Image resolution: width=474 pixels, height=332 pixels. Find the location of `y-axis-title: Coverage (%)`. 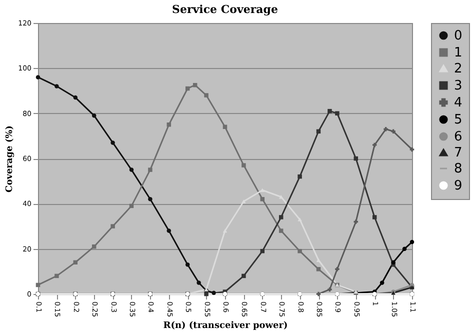

y-axis-title: Coverage (%) is located at coordinates (10, 159).